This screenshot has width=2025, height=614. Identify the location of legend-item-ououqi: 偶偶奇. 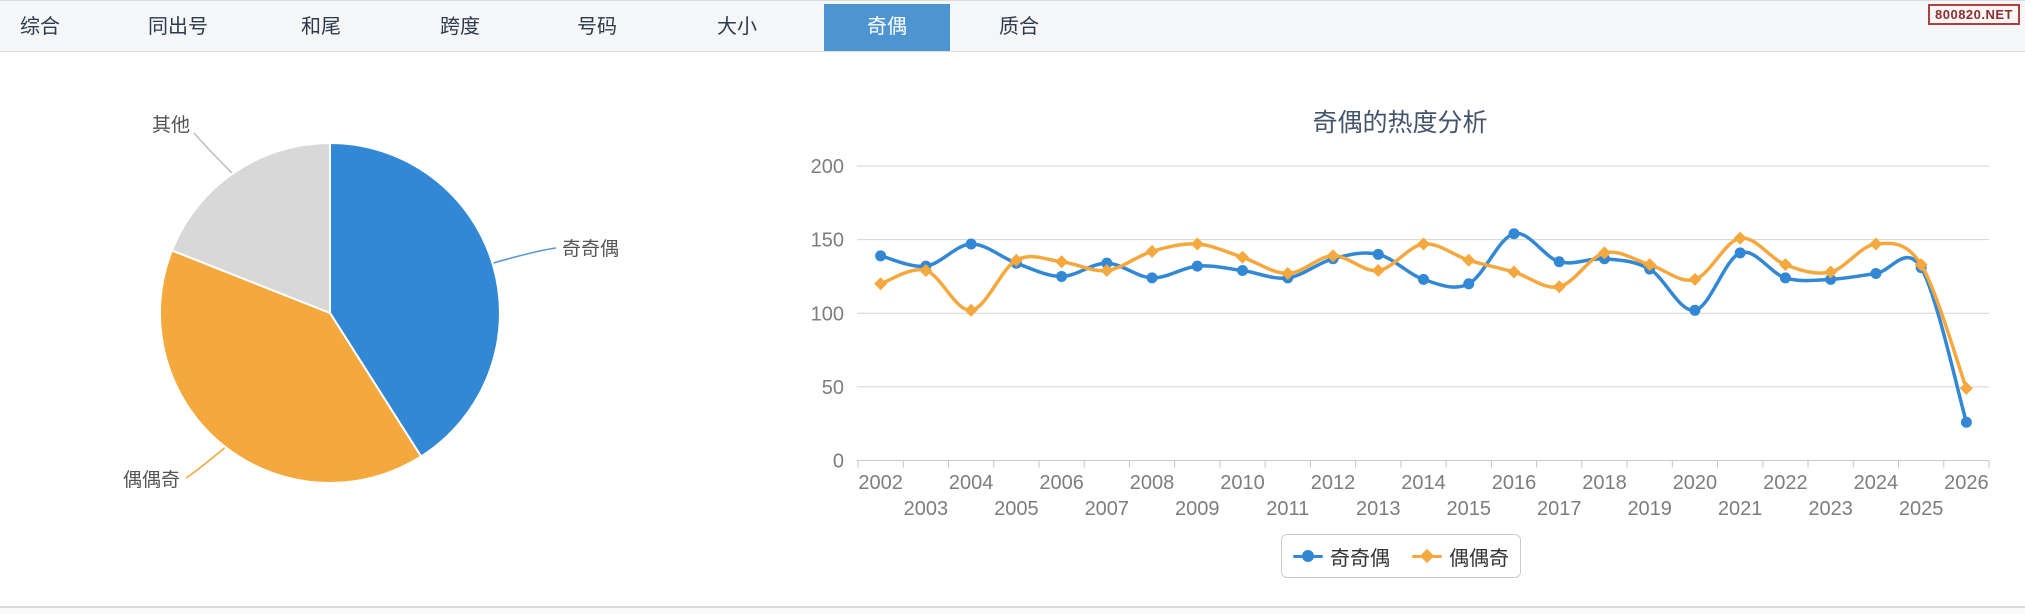
(1460, 556).